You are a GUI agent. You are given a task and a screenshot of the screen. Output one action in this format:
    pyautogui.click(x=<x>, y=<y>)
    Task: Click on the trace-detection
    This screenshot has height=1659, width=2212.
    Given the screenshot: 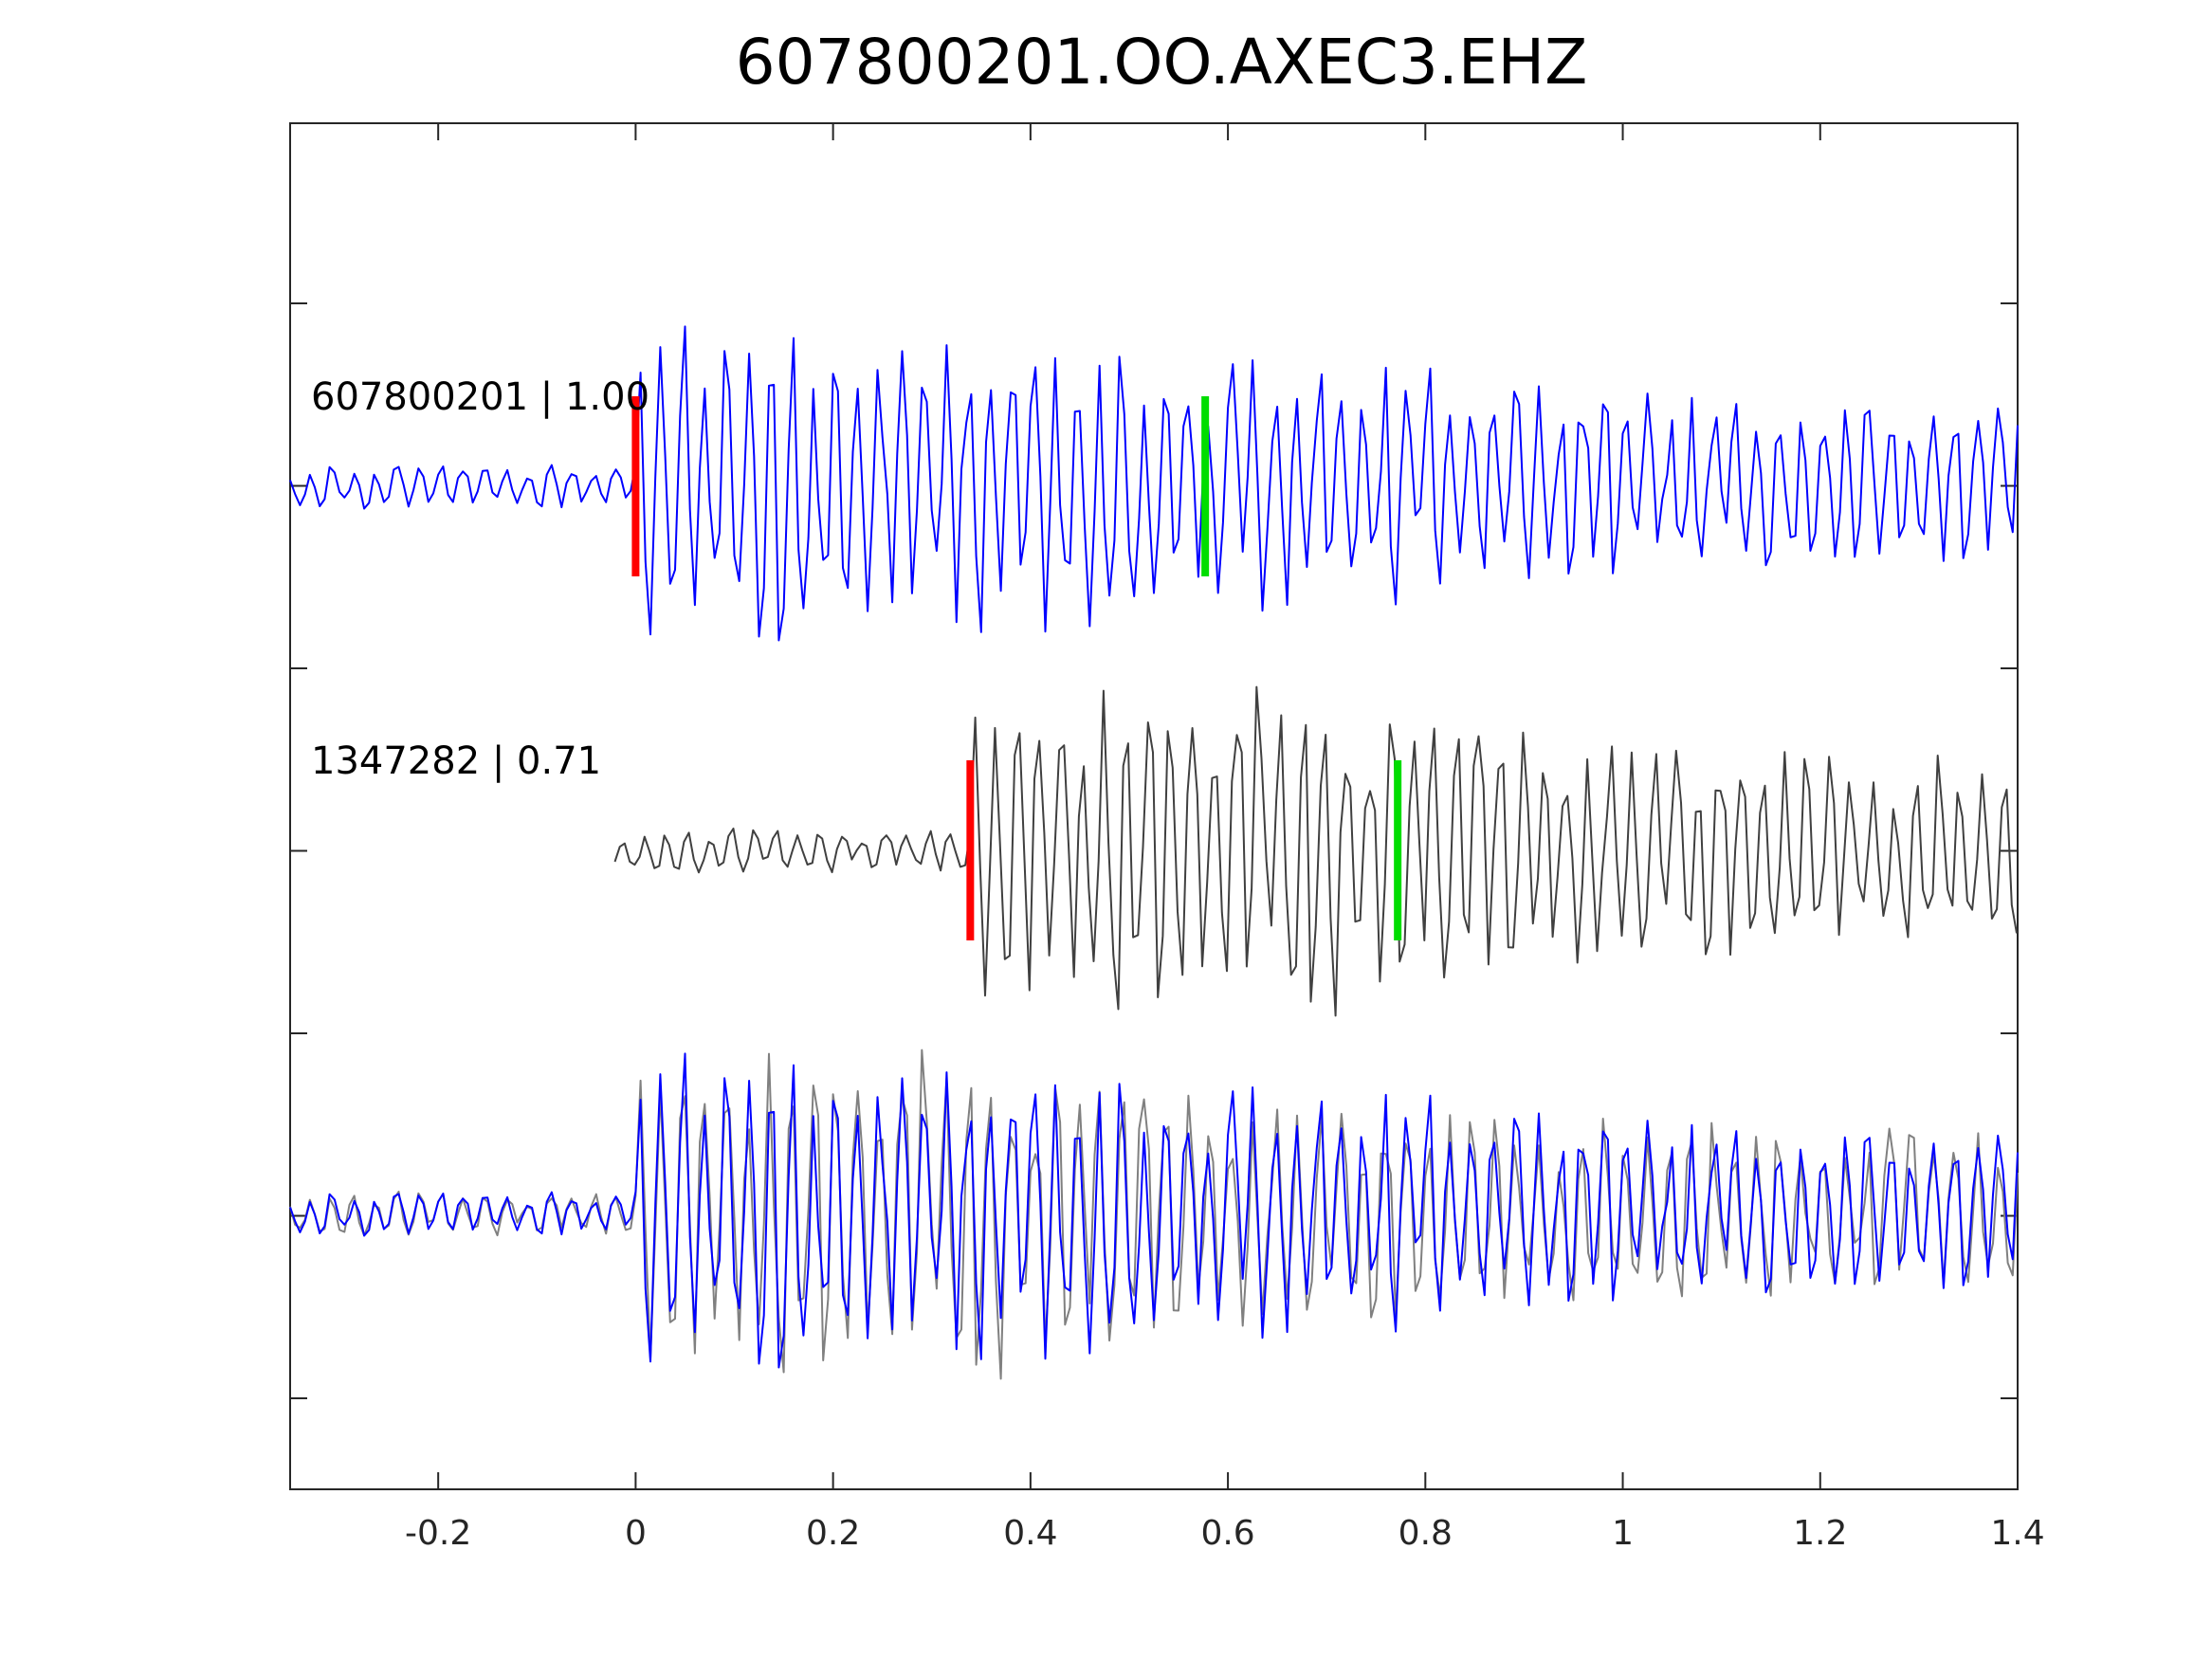 What is the action you would take?
    pyautogui.click(x=1315, y=851)
    